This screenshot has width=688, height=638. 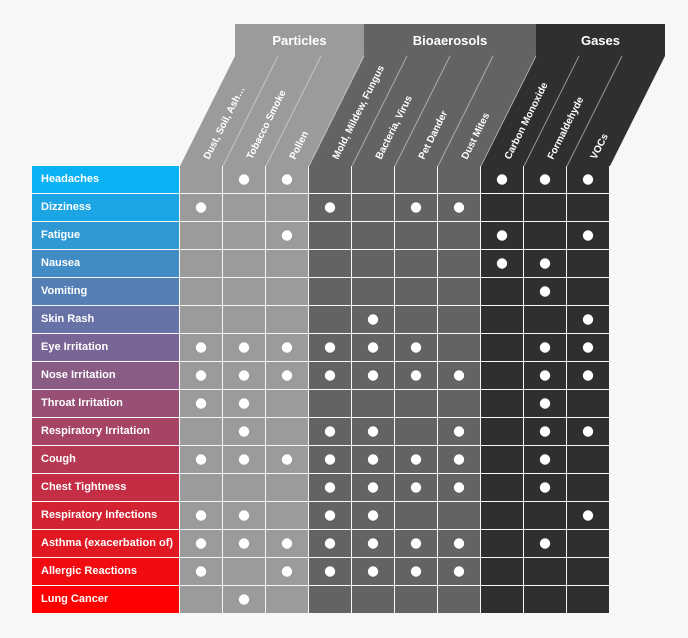 I want to click on row-label: Headaches, so click(x=105, y=179).